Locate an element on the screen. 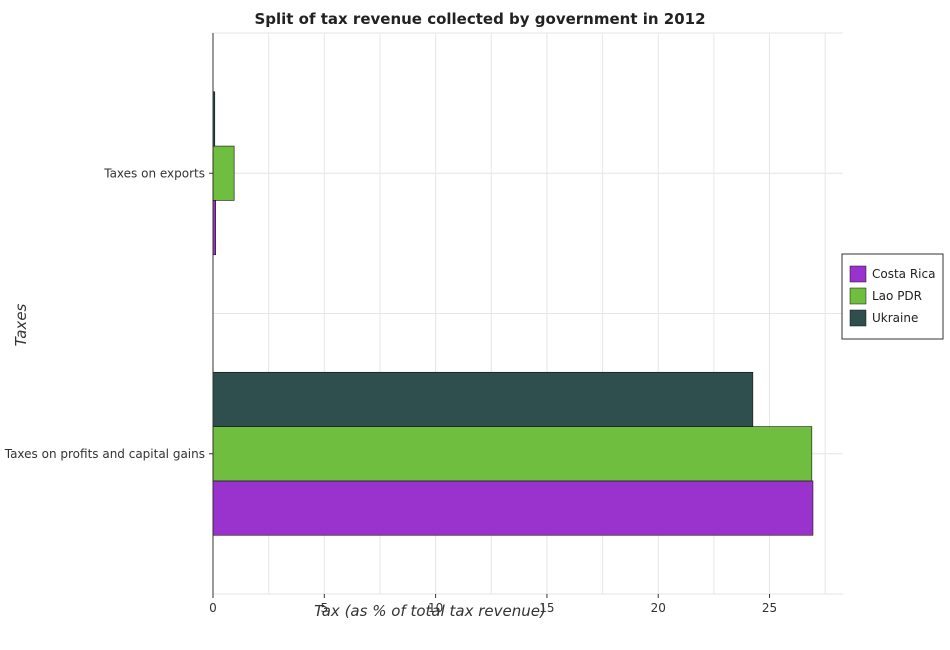 The width and height of the screenshot is (950, 650). x-axis-label: Tax (as % of total tax revenue) is located at coordinates (430, 611).